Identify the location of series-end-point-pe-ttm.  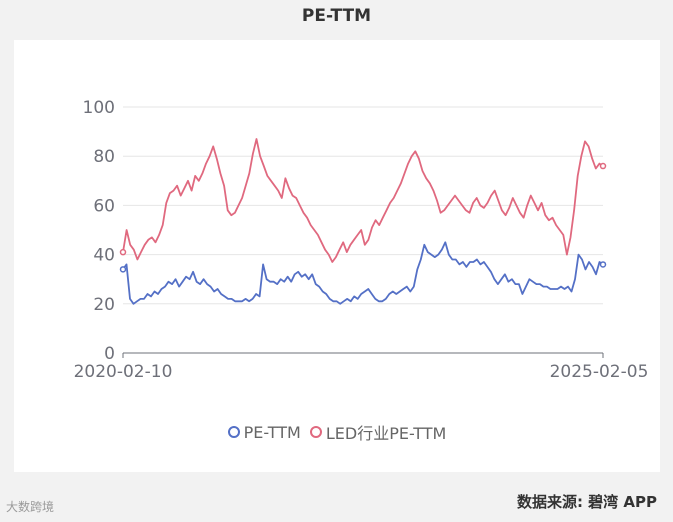
(603, 264).